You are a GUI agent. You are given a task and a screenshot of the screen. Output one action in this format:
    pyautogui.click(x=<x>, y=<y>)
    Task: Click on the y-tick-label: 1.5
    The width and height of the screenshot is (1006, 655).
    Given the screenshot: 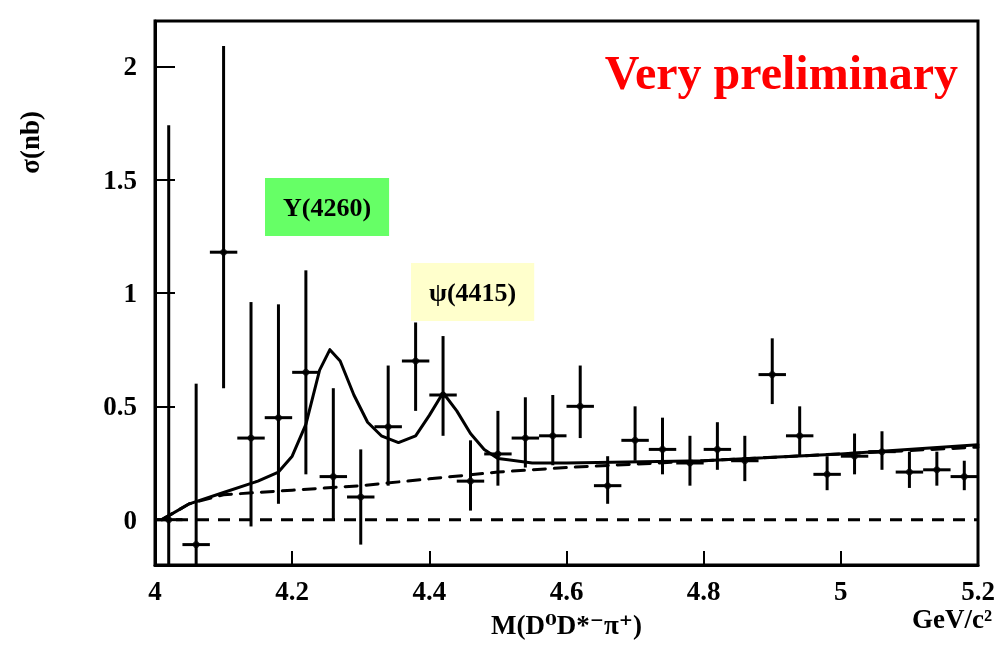 What is the action you would take?
    pyautogui.click(x=120, y=179)
    